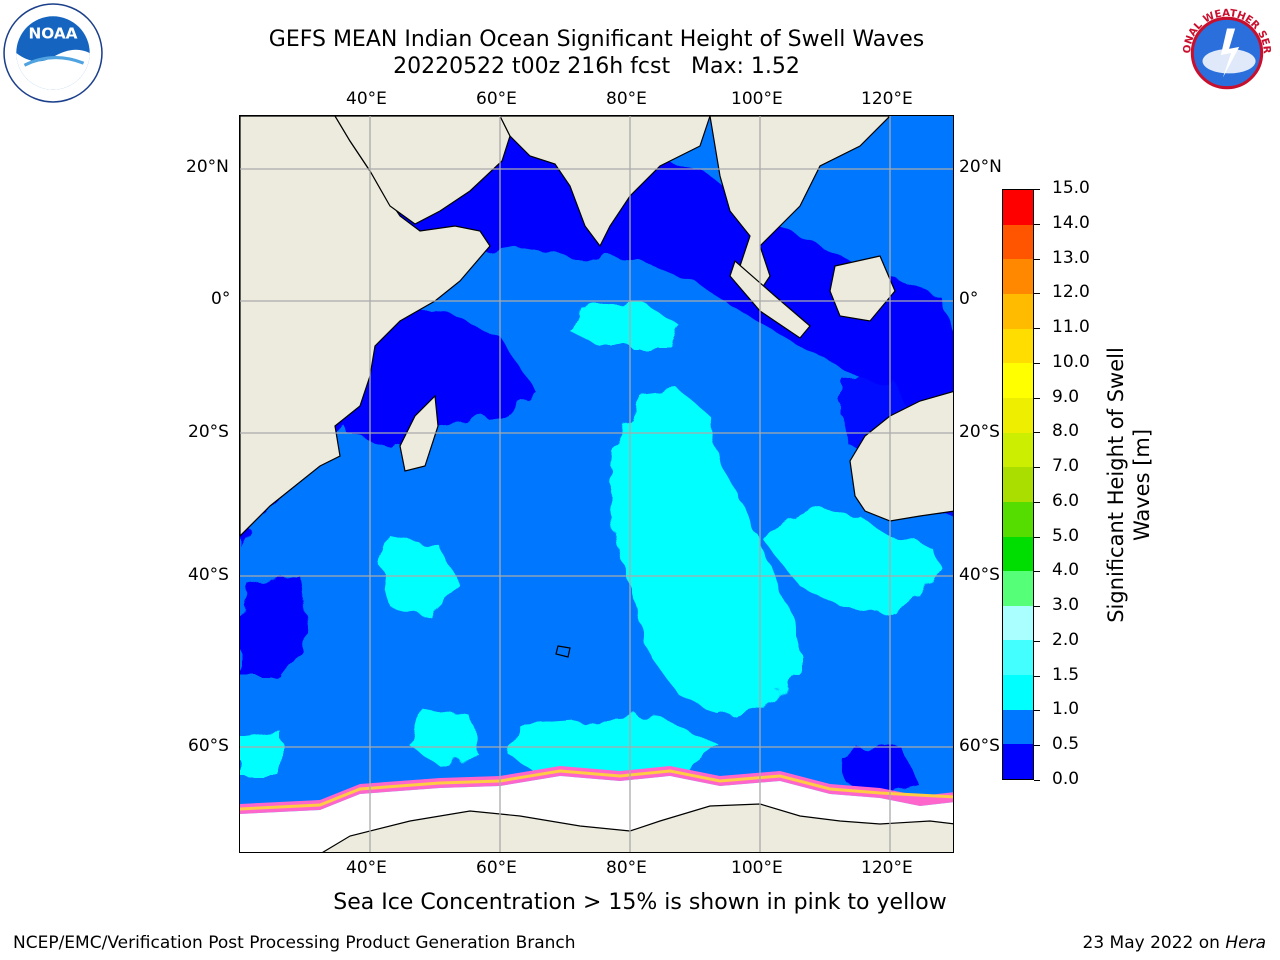  Describe the element at coordinates (1071, 327) in the screenshot. I see `colorbar-tick-label: 11.0` at that location.